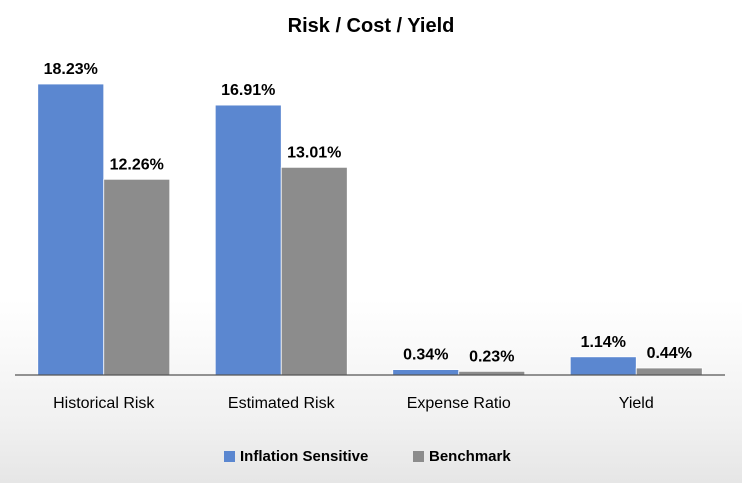 The width and height of the screenshot is (742, 483). I want to click on data-label: 13.01%, so click(314, 152).